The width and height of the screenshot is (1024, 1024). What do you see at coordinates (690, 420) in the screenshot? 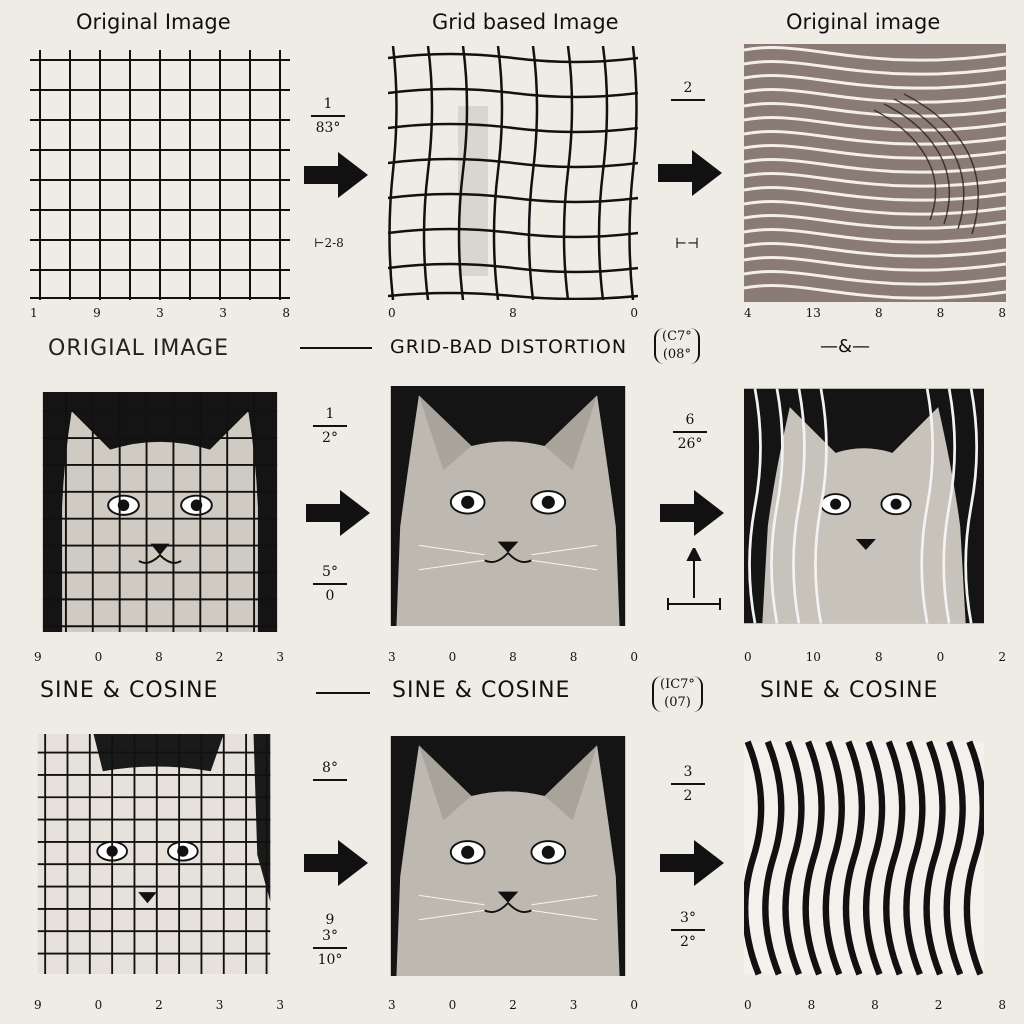
I see `ann-num: 6` at bounding box center [690, 420].